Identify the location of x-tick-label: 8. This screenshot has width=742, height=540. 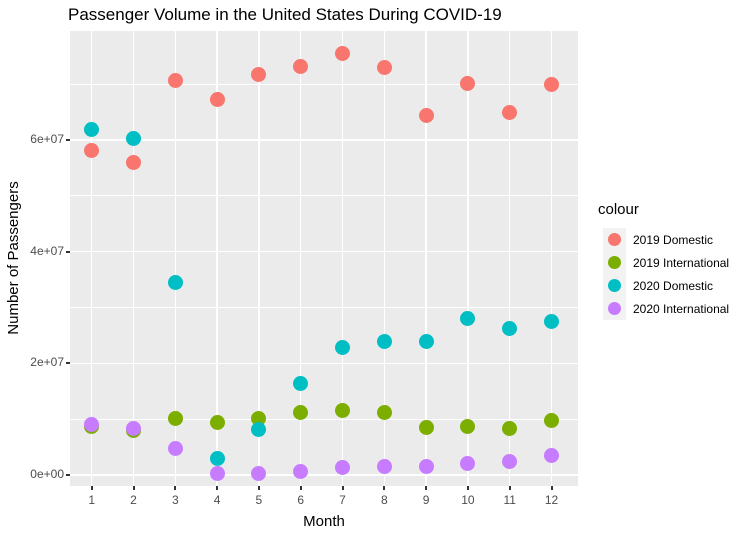
(384, 500).